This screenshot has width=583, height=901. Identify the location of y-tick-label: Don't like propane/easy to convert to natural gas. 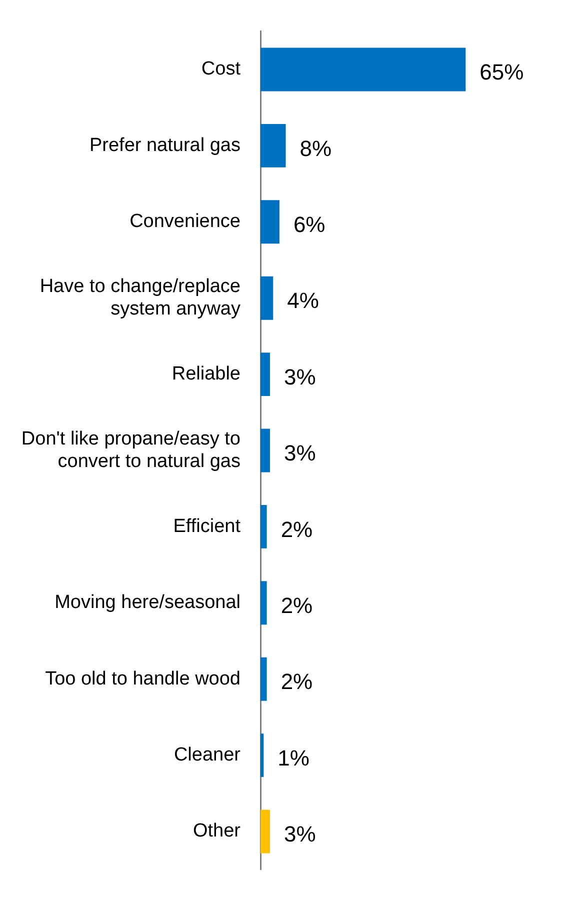
(130, 450).